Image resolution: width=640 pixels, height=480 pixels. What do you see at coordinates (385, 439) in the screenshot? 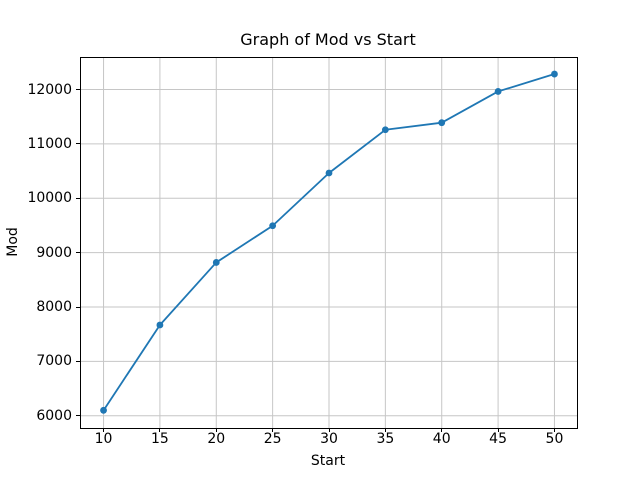
I see `x-tick-label: 35` at bounding box center [385, 439].